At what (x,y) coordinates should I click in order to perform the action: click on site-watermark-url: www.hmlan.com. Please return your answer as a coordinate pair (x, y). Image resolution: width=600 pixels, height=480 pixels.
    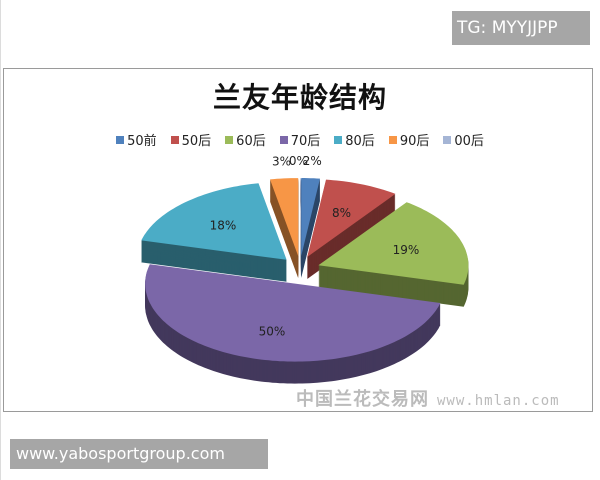
    Looking at the image, I should click on (498, 401).